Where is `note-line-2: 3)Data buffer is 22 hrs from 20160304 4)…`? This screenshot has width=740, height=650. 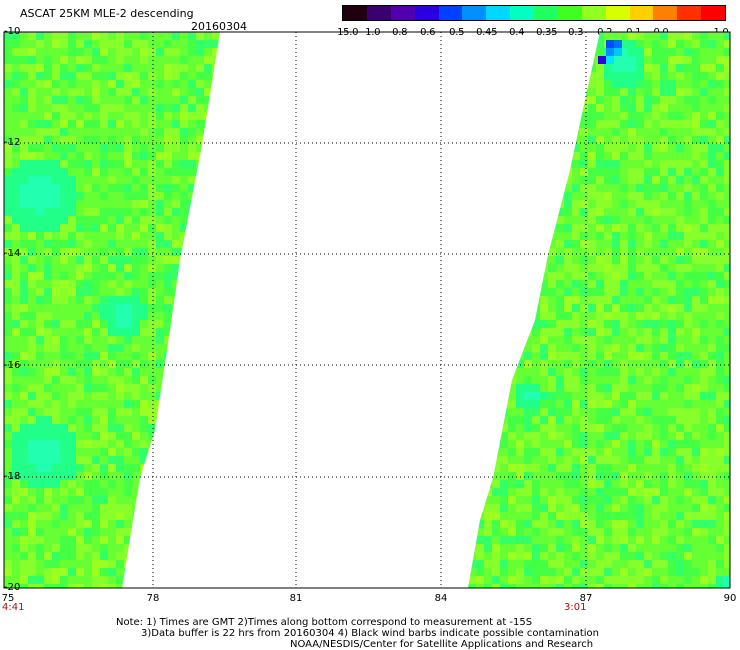 note-line-2: 3)Data buffer is 22 hrs from 20160304 4)… is located at coordinates (370, 633).